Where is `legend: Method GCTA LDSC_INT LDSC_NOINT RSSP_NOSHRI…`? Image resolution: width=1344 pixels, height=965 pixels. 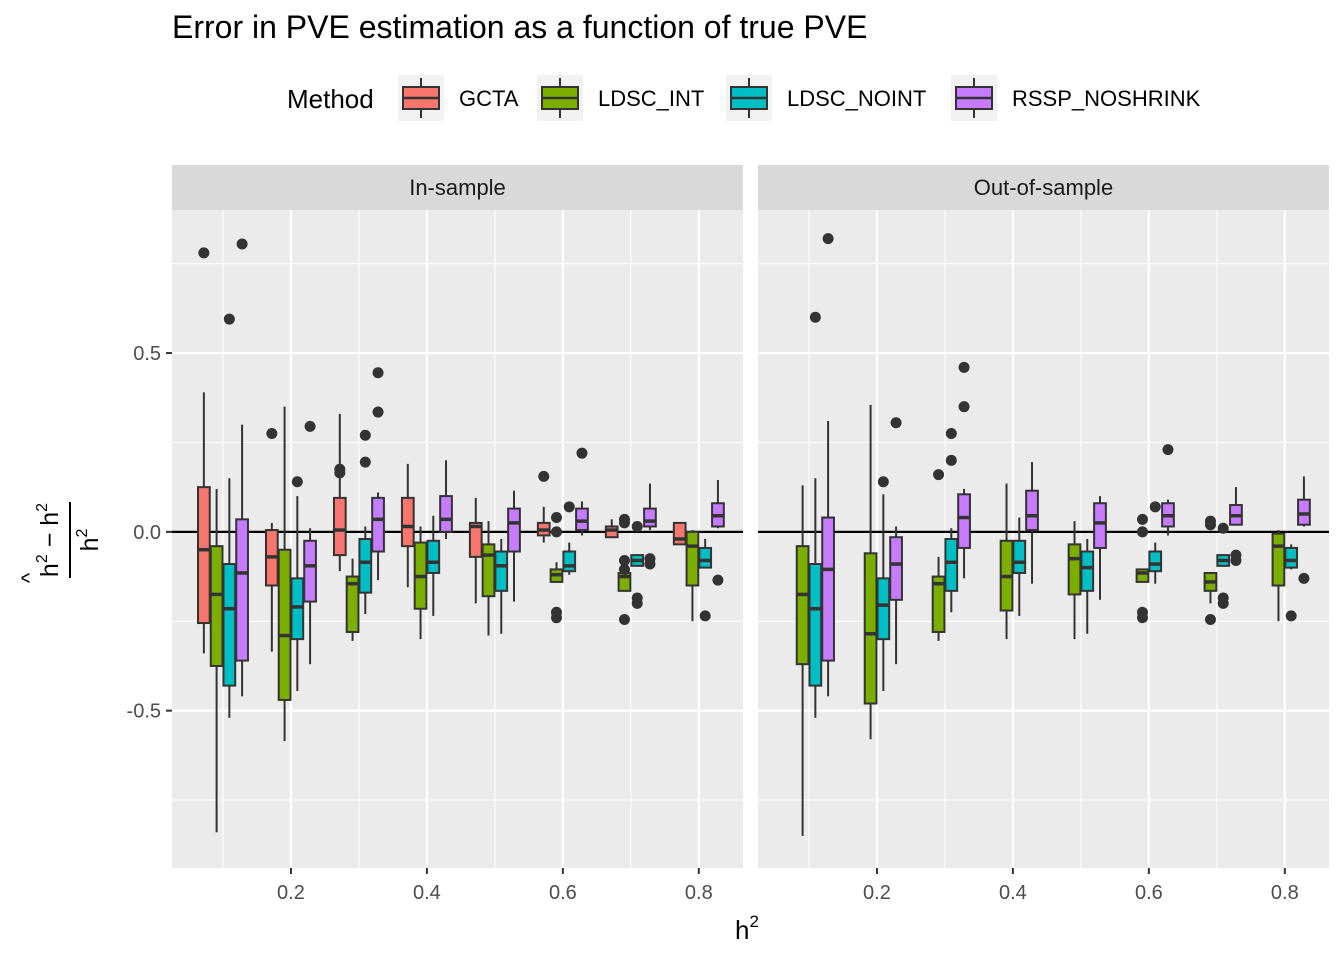
legend: Method GCTA LDSC_INT LDSC_NOINT RSSP_NOSHRI… is located at coordinates (744, 98).